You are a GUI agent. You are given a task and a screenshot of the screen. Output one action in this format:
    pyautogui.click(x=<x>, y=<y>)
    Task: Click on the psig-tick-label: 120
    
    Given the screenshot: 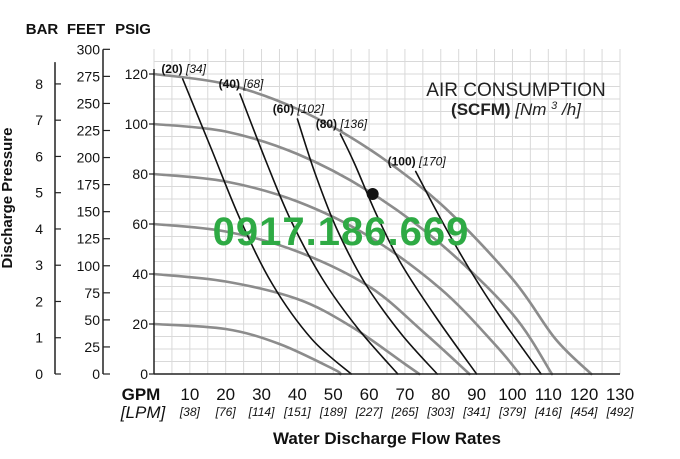 What is the action you would take?
    pyautogui.click(x=137, y=74)
    